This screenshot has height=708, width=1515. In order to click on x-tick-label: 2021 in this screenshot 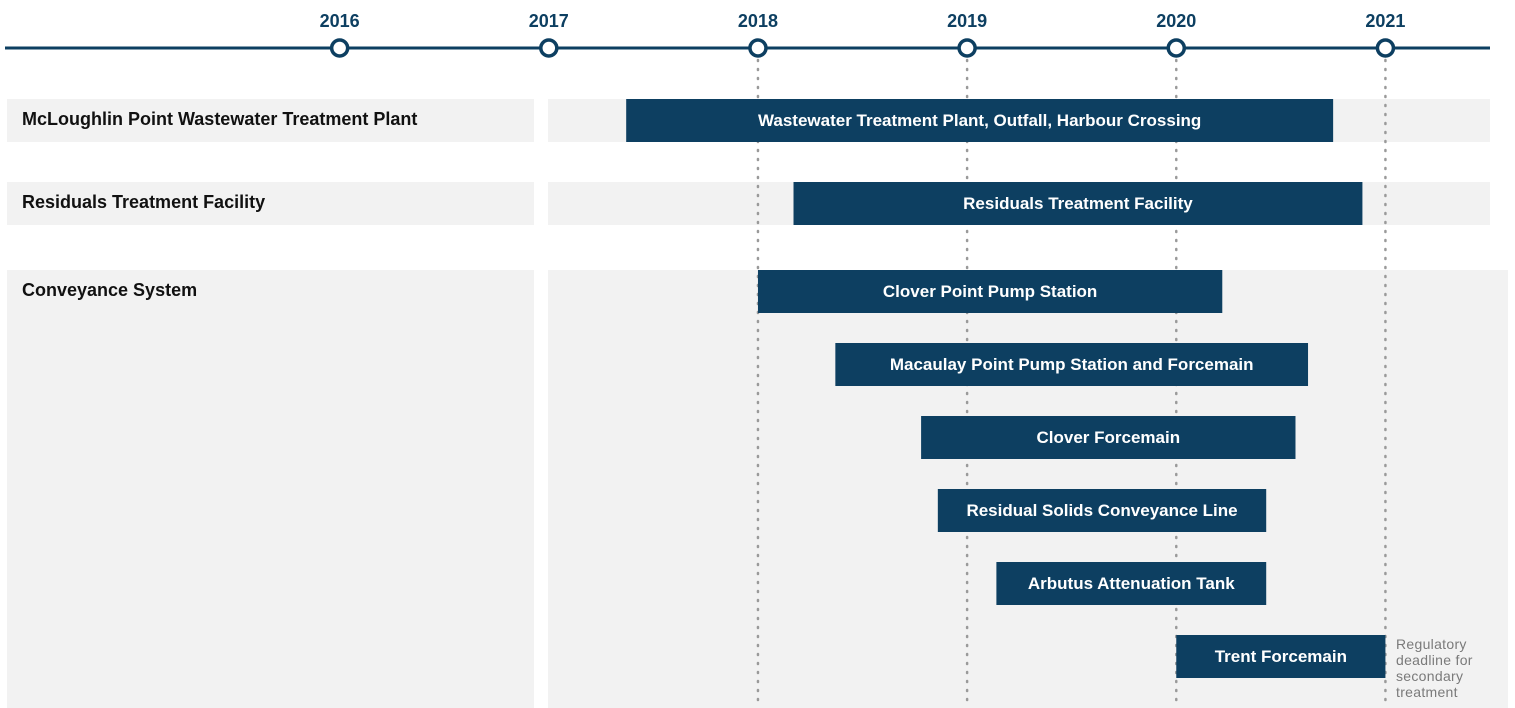, I will do `click(1385, 21)`.